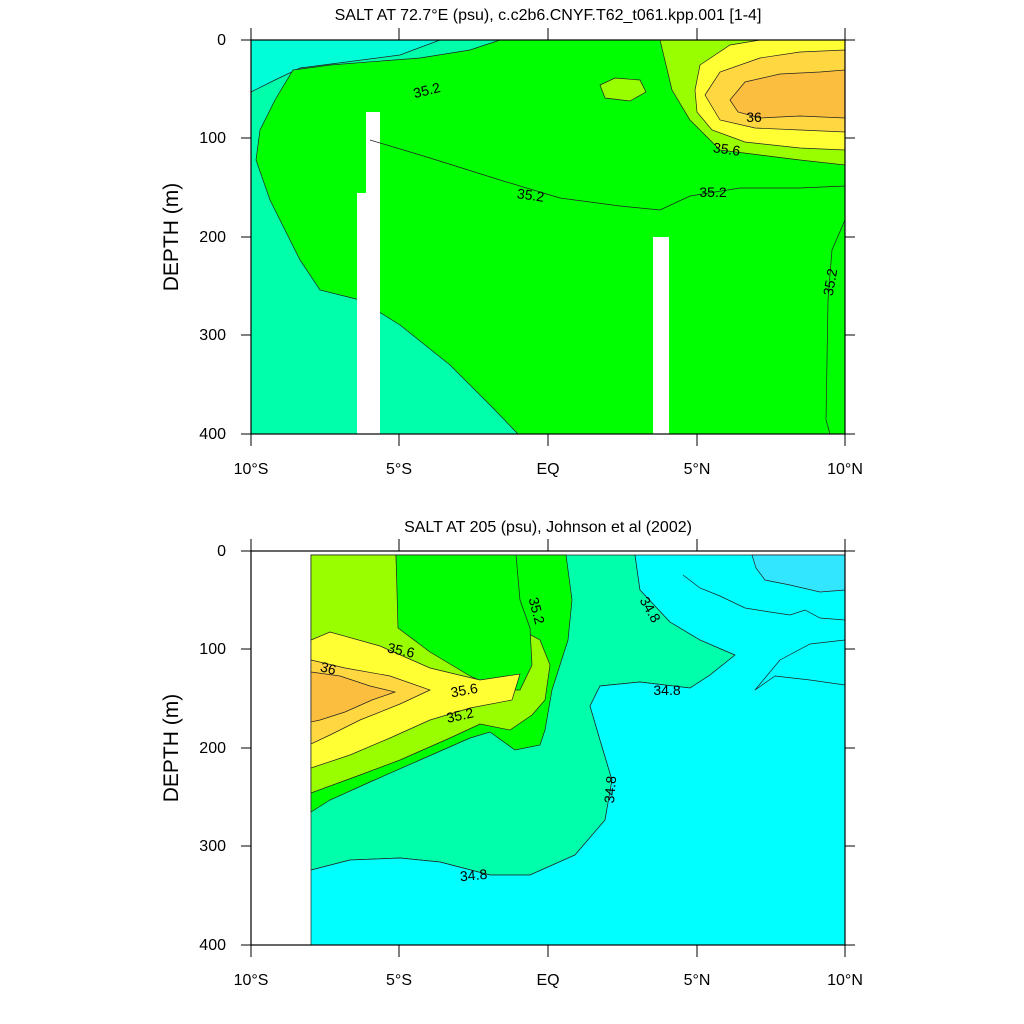 Image resolution: width=1024 pixels, height=1024 pixels. Describe the element at coordinates (251, 980) in the screenshot. I see `panel-2-x-tick-label: 10°S` at that location.